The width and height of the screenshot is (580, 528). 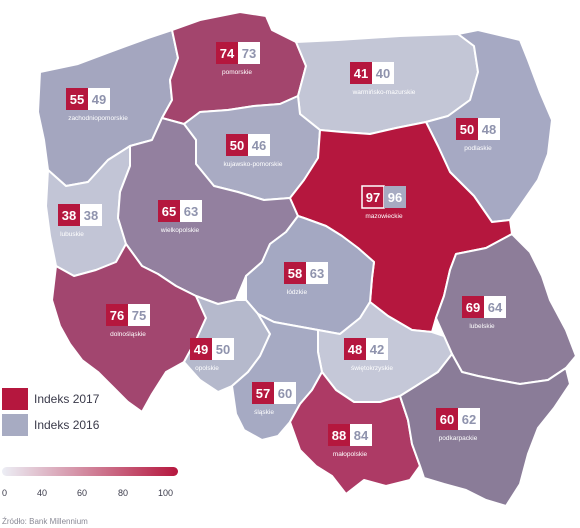 I want to click on value-2017: 48, so click(x=355, y=349).